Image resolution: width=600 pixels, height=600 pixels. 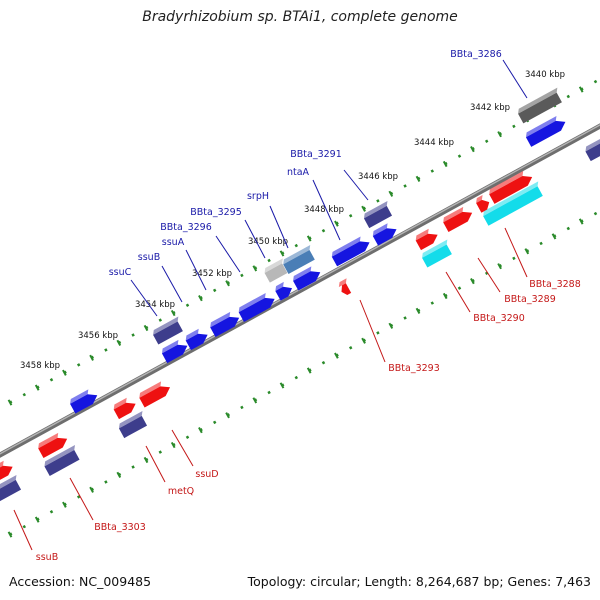 What do you see at coordinates (479, 199) in the screenshot?
I see `gene-small-red-shade` at bounding box center [479, 199].